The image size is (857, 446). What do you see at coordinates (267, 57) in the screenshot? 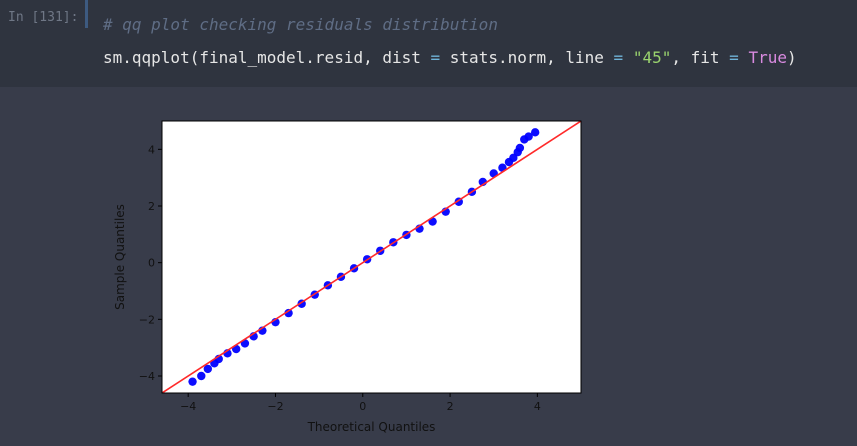
I see `code-token-call: sm.qqplot(final_model.resid, dist` at bounding box center [267, 57].